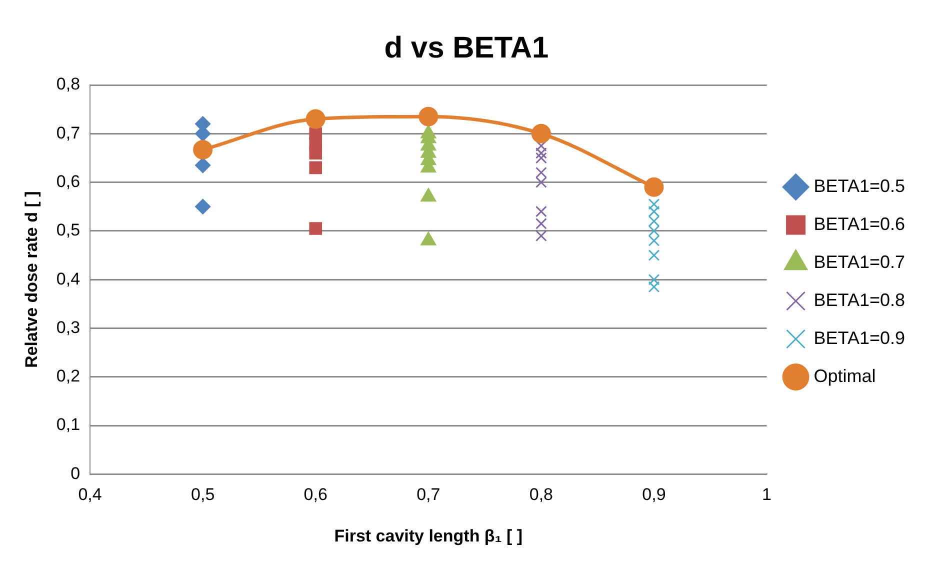 This screenshot has width=943, height=569. Describe the element at coordinates (428, 494) in the screenshot. I see `x-tick-label: 0,7` at that location.